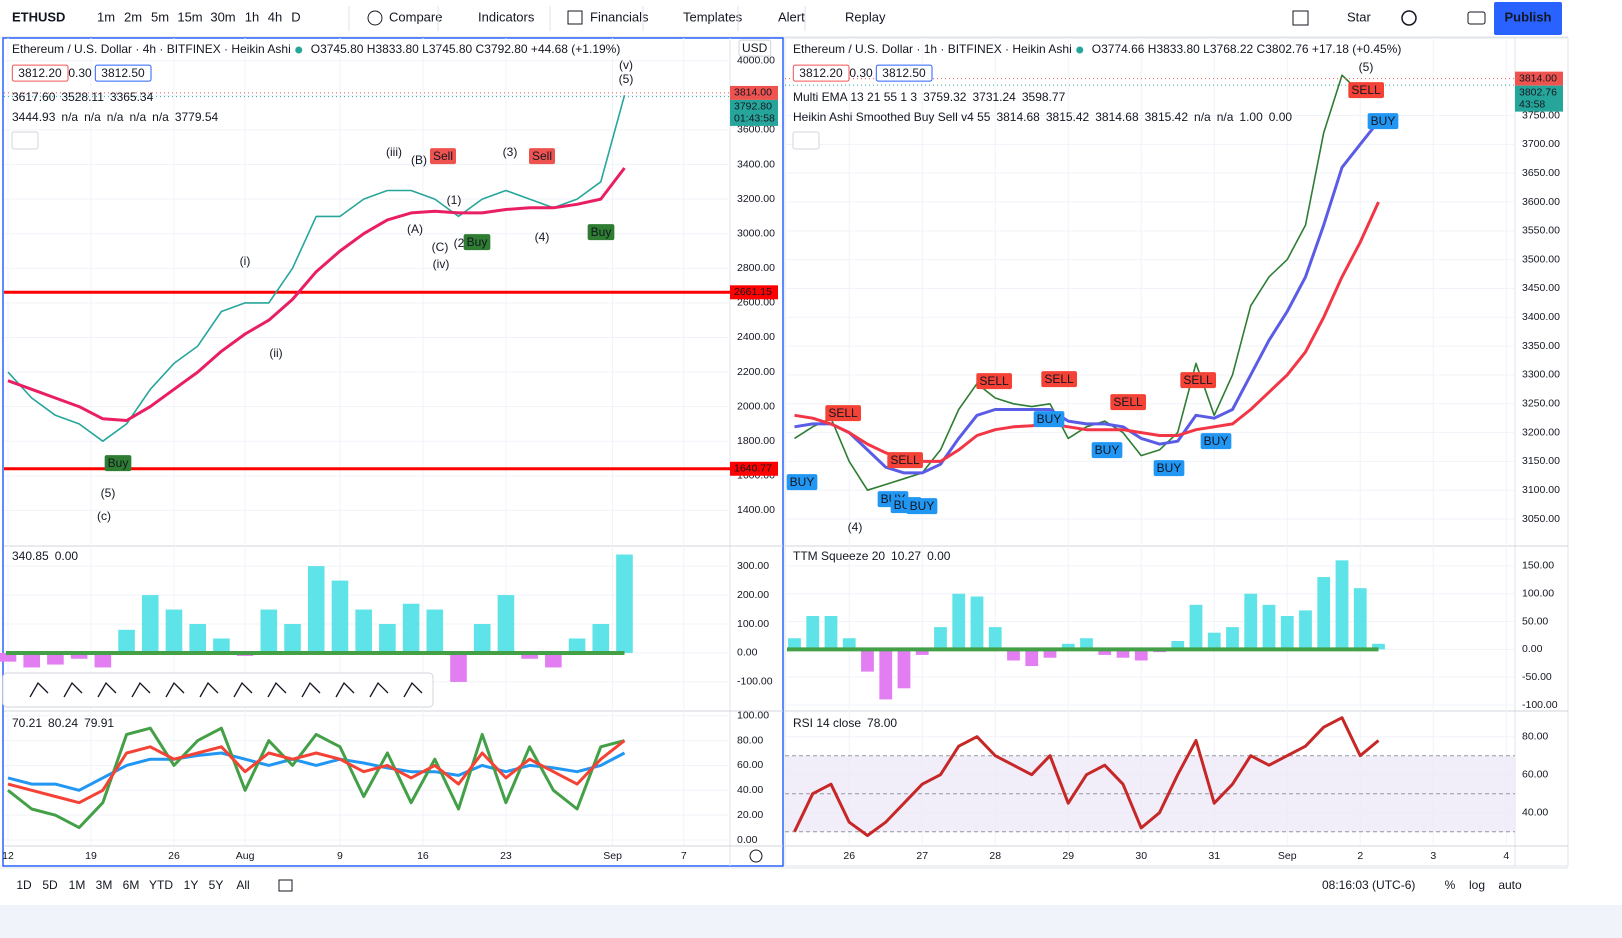  Describe the element at coordinates (295, 16) in the screenshot. I see `interval-button: D` at that location.